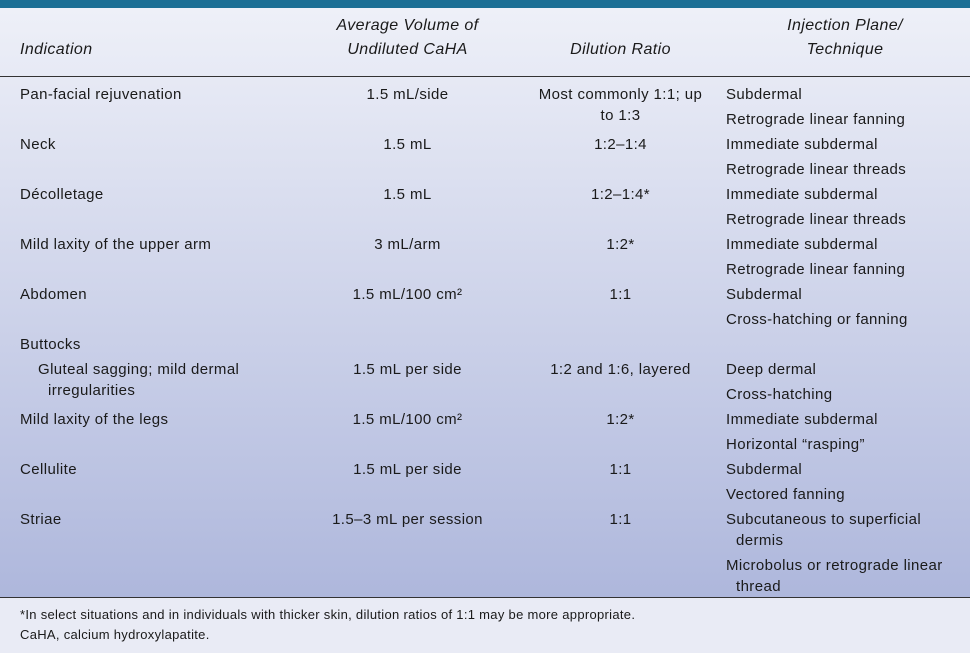 The width and height of the screenshot is (970, 653). Describe the element at coordinates (795, 444) in the screenshot. I see `technique: Horizontal “rasping”` at that location.